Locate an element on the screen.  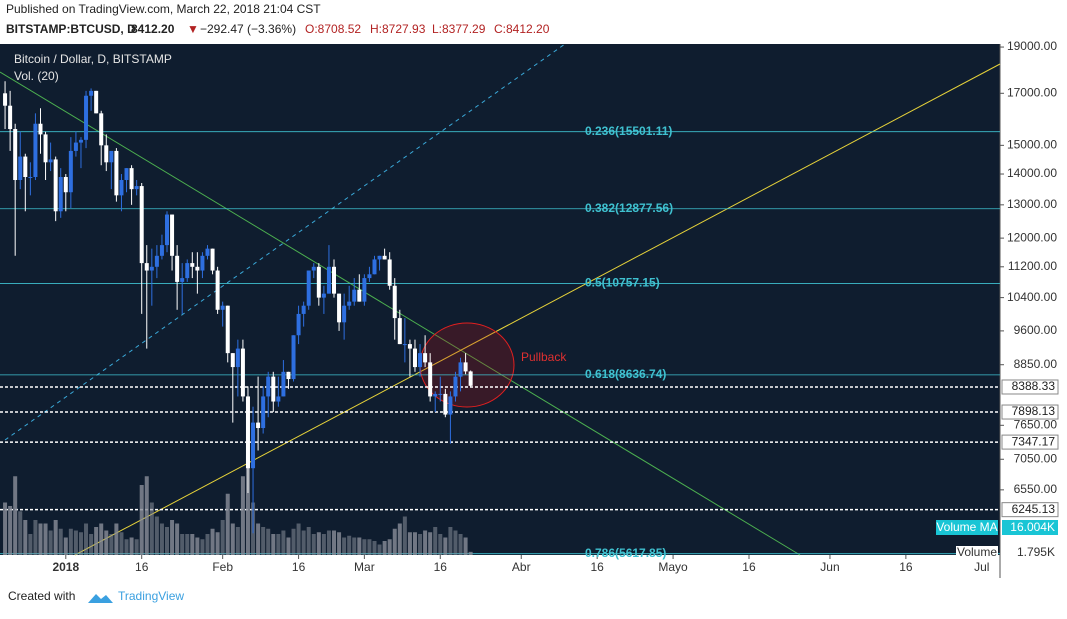
y-tick-label: 15000.00 is located at coordinates (1032, 145).